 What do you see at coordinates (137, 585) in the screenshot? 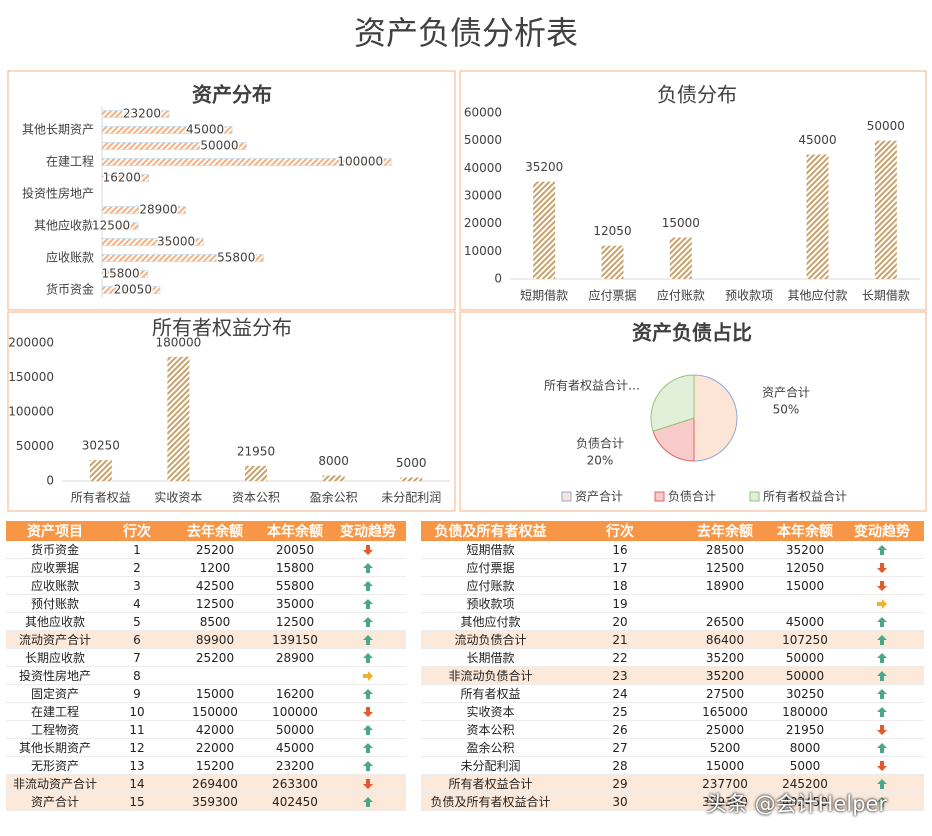
I see `table-cell: 3` at bounding box center [137, 585].